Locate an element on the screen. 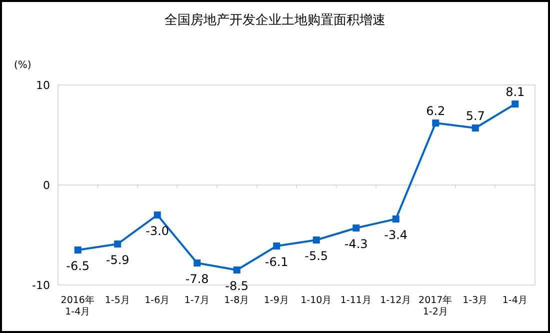 The image size is (550, 333). y-tick-label: 0 is located at coordinates (46, 185).